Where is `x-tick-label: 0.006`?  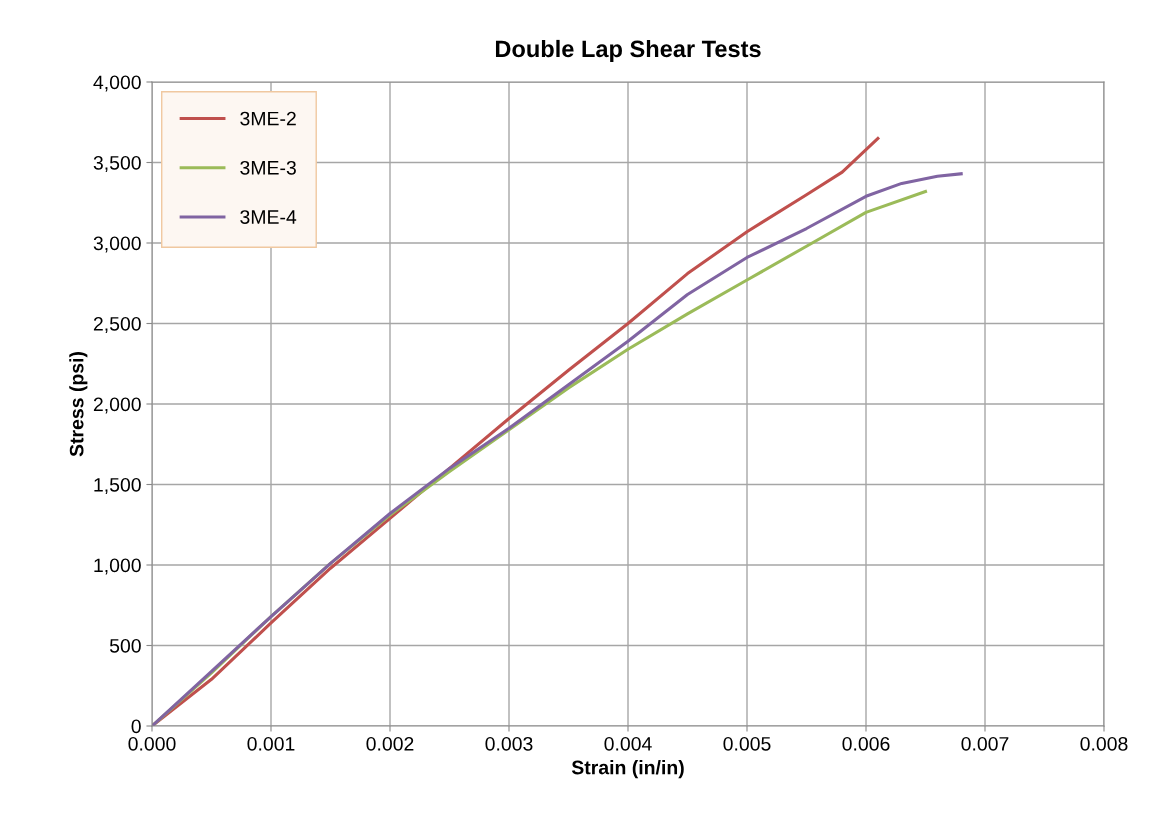
x-tick-label: 0.006 is located at coordinates (866, 743).